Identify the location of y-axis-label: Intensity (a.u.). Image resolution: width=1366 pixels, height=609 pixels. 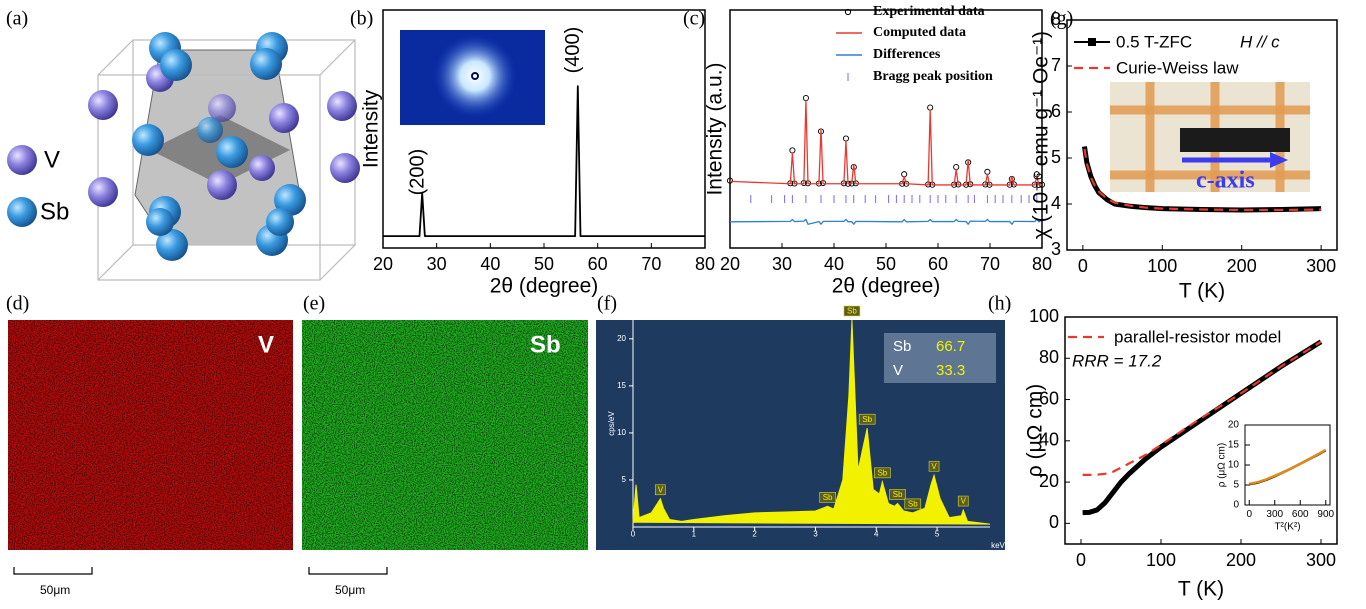
(715, 128).